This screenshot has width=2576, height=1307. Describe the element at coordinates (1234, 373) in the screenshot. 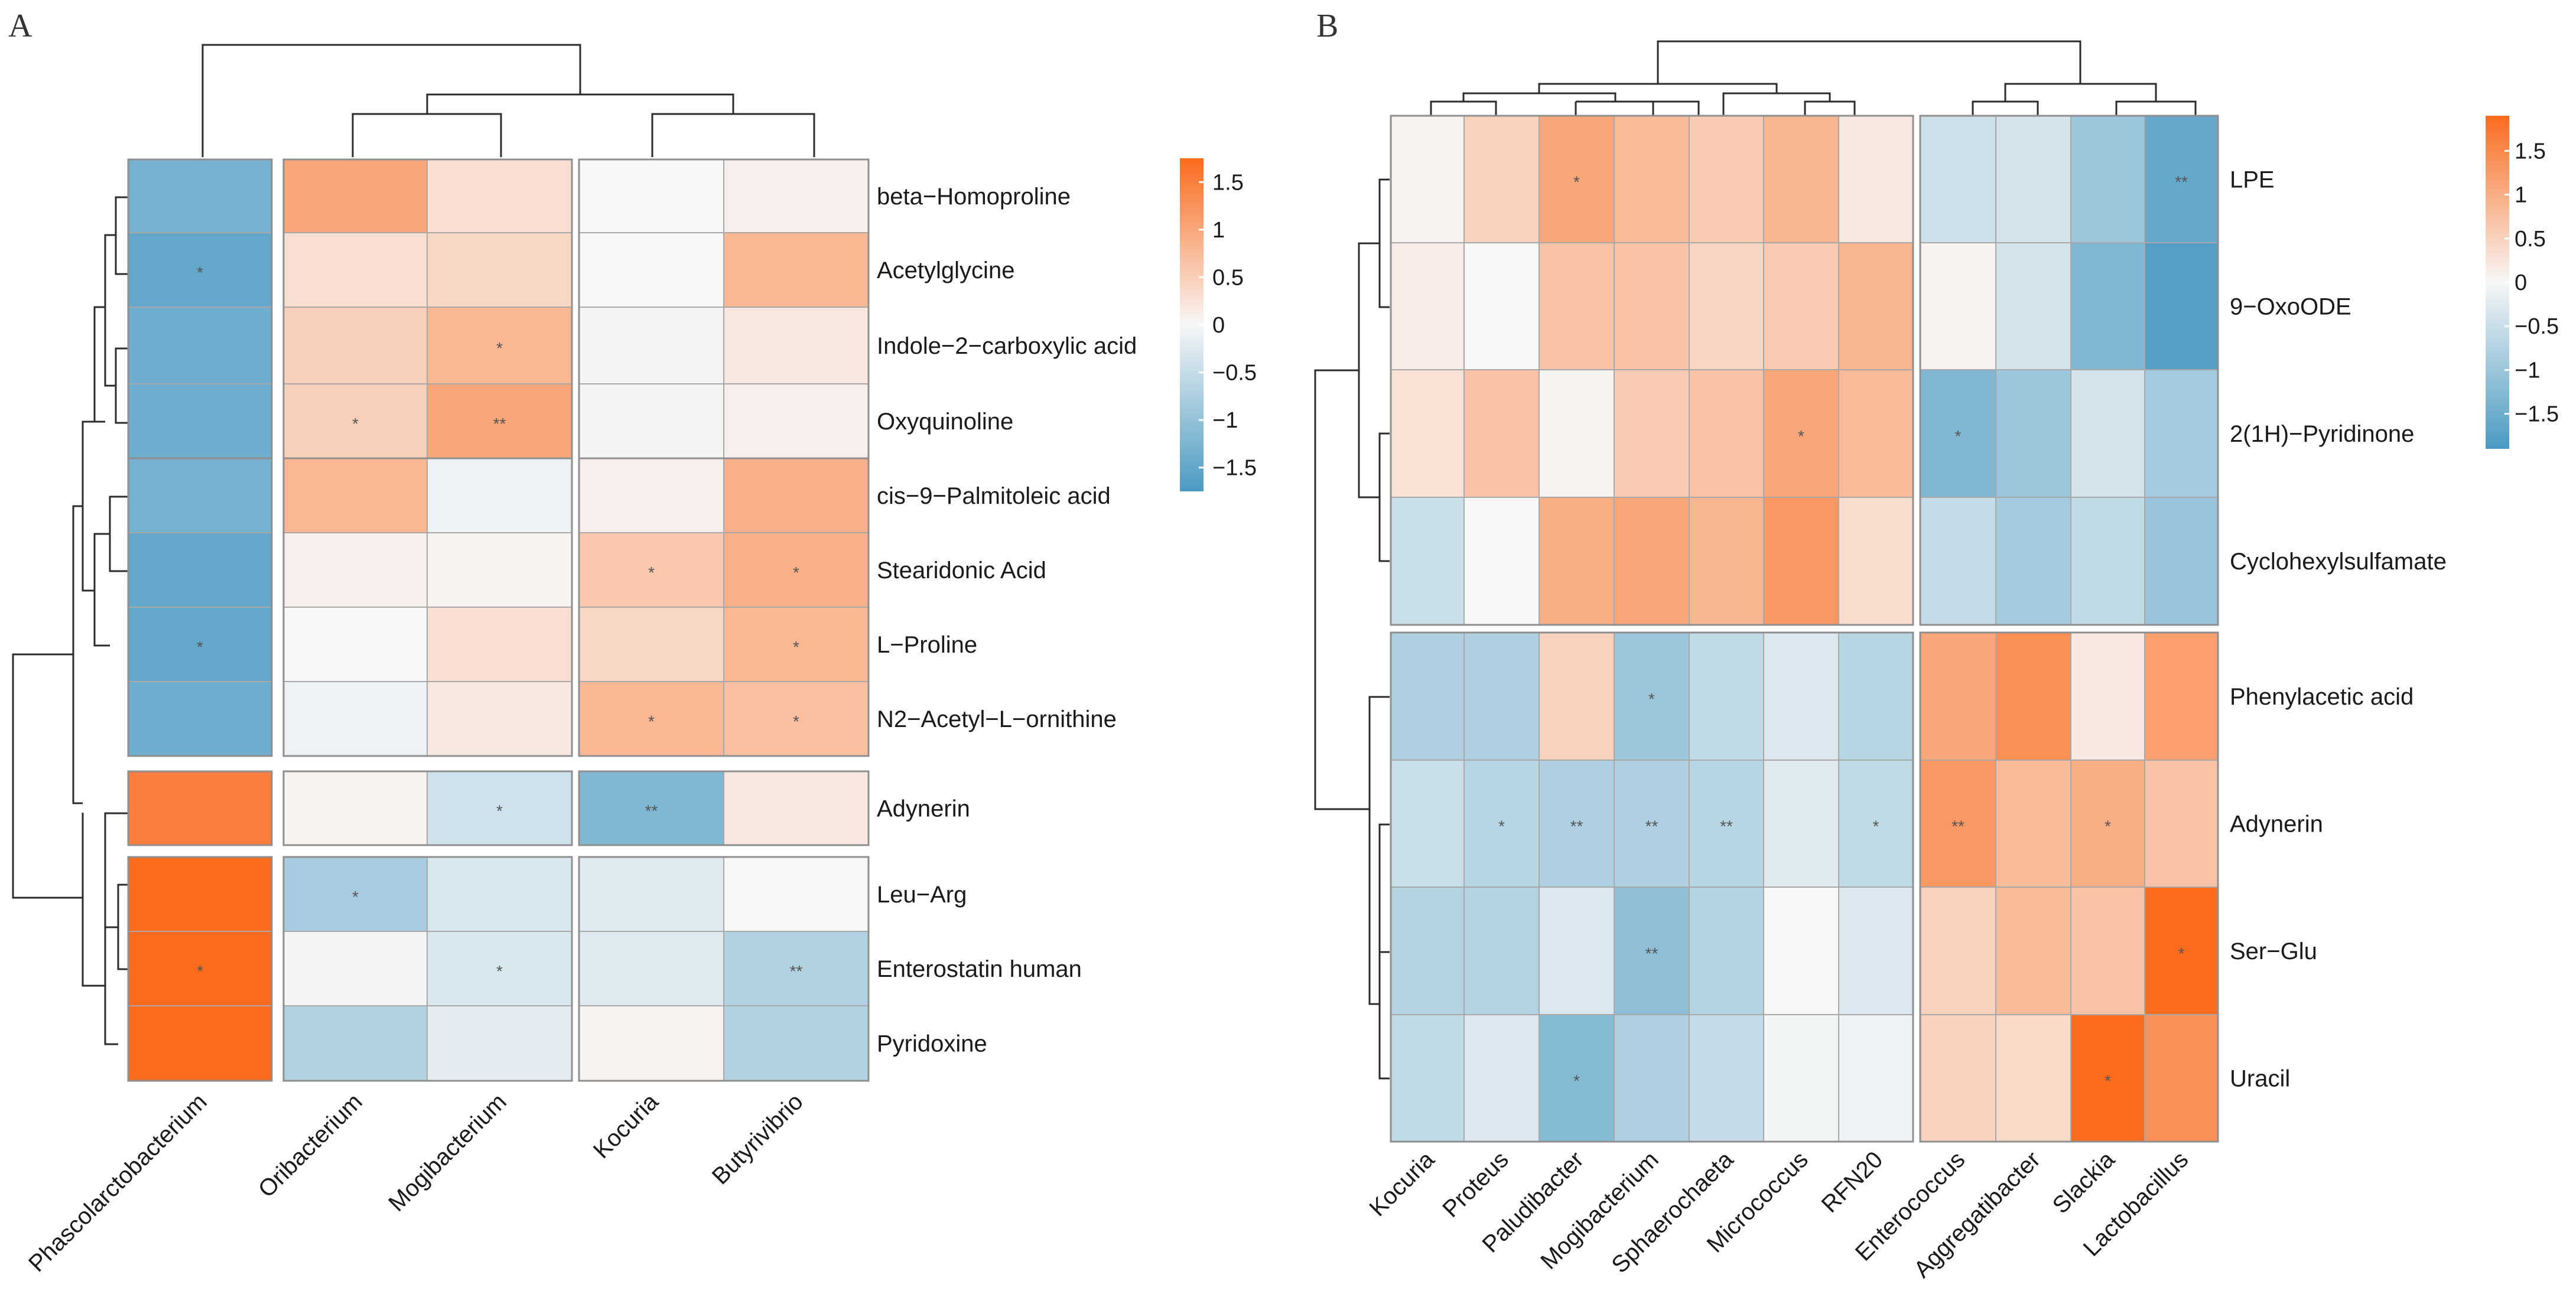

I see `legend-tick-label-a-4: −0.5` at that location.